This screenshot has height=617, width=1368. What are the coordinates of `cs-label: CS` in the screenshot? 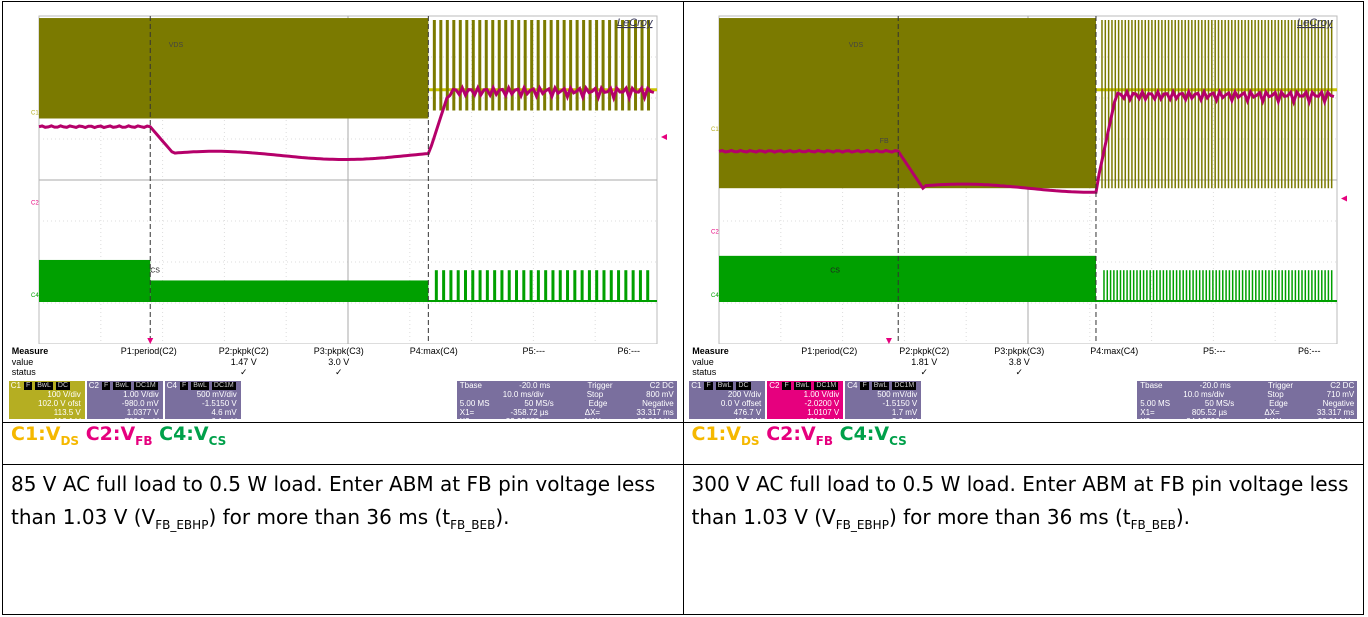 It's located at (155, 270).